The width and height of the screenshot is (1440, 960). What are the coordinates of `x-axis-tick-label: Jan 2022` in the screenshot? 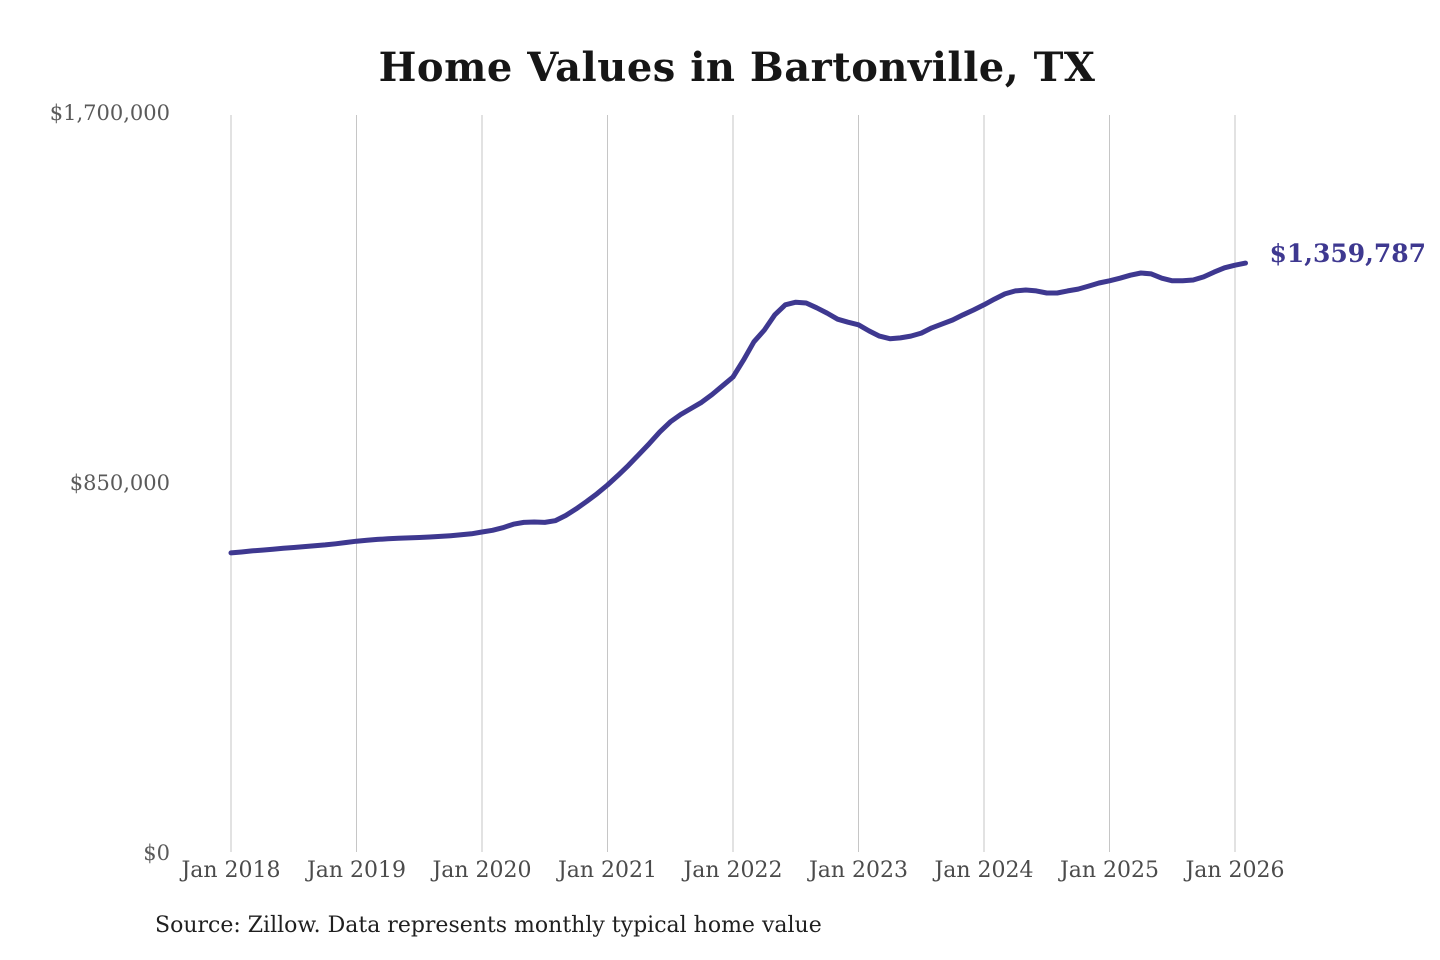 It's located at (733, 870).